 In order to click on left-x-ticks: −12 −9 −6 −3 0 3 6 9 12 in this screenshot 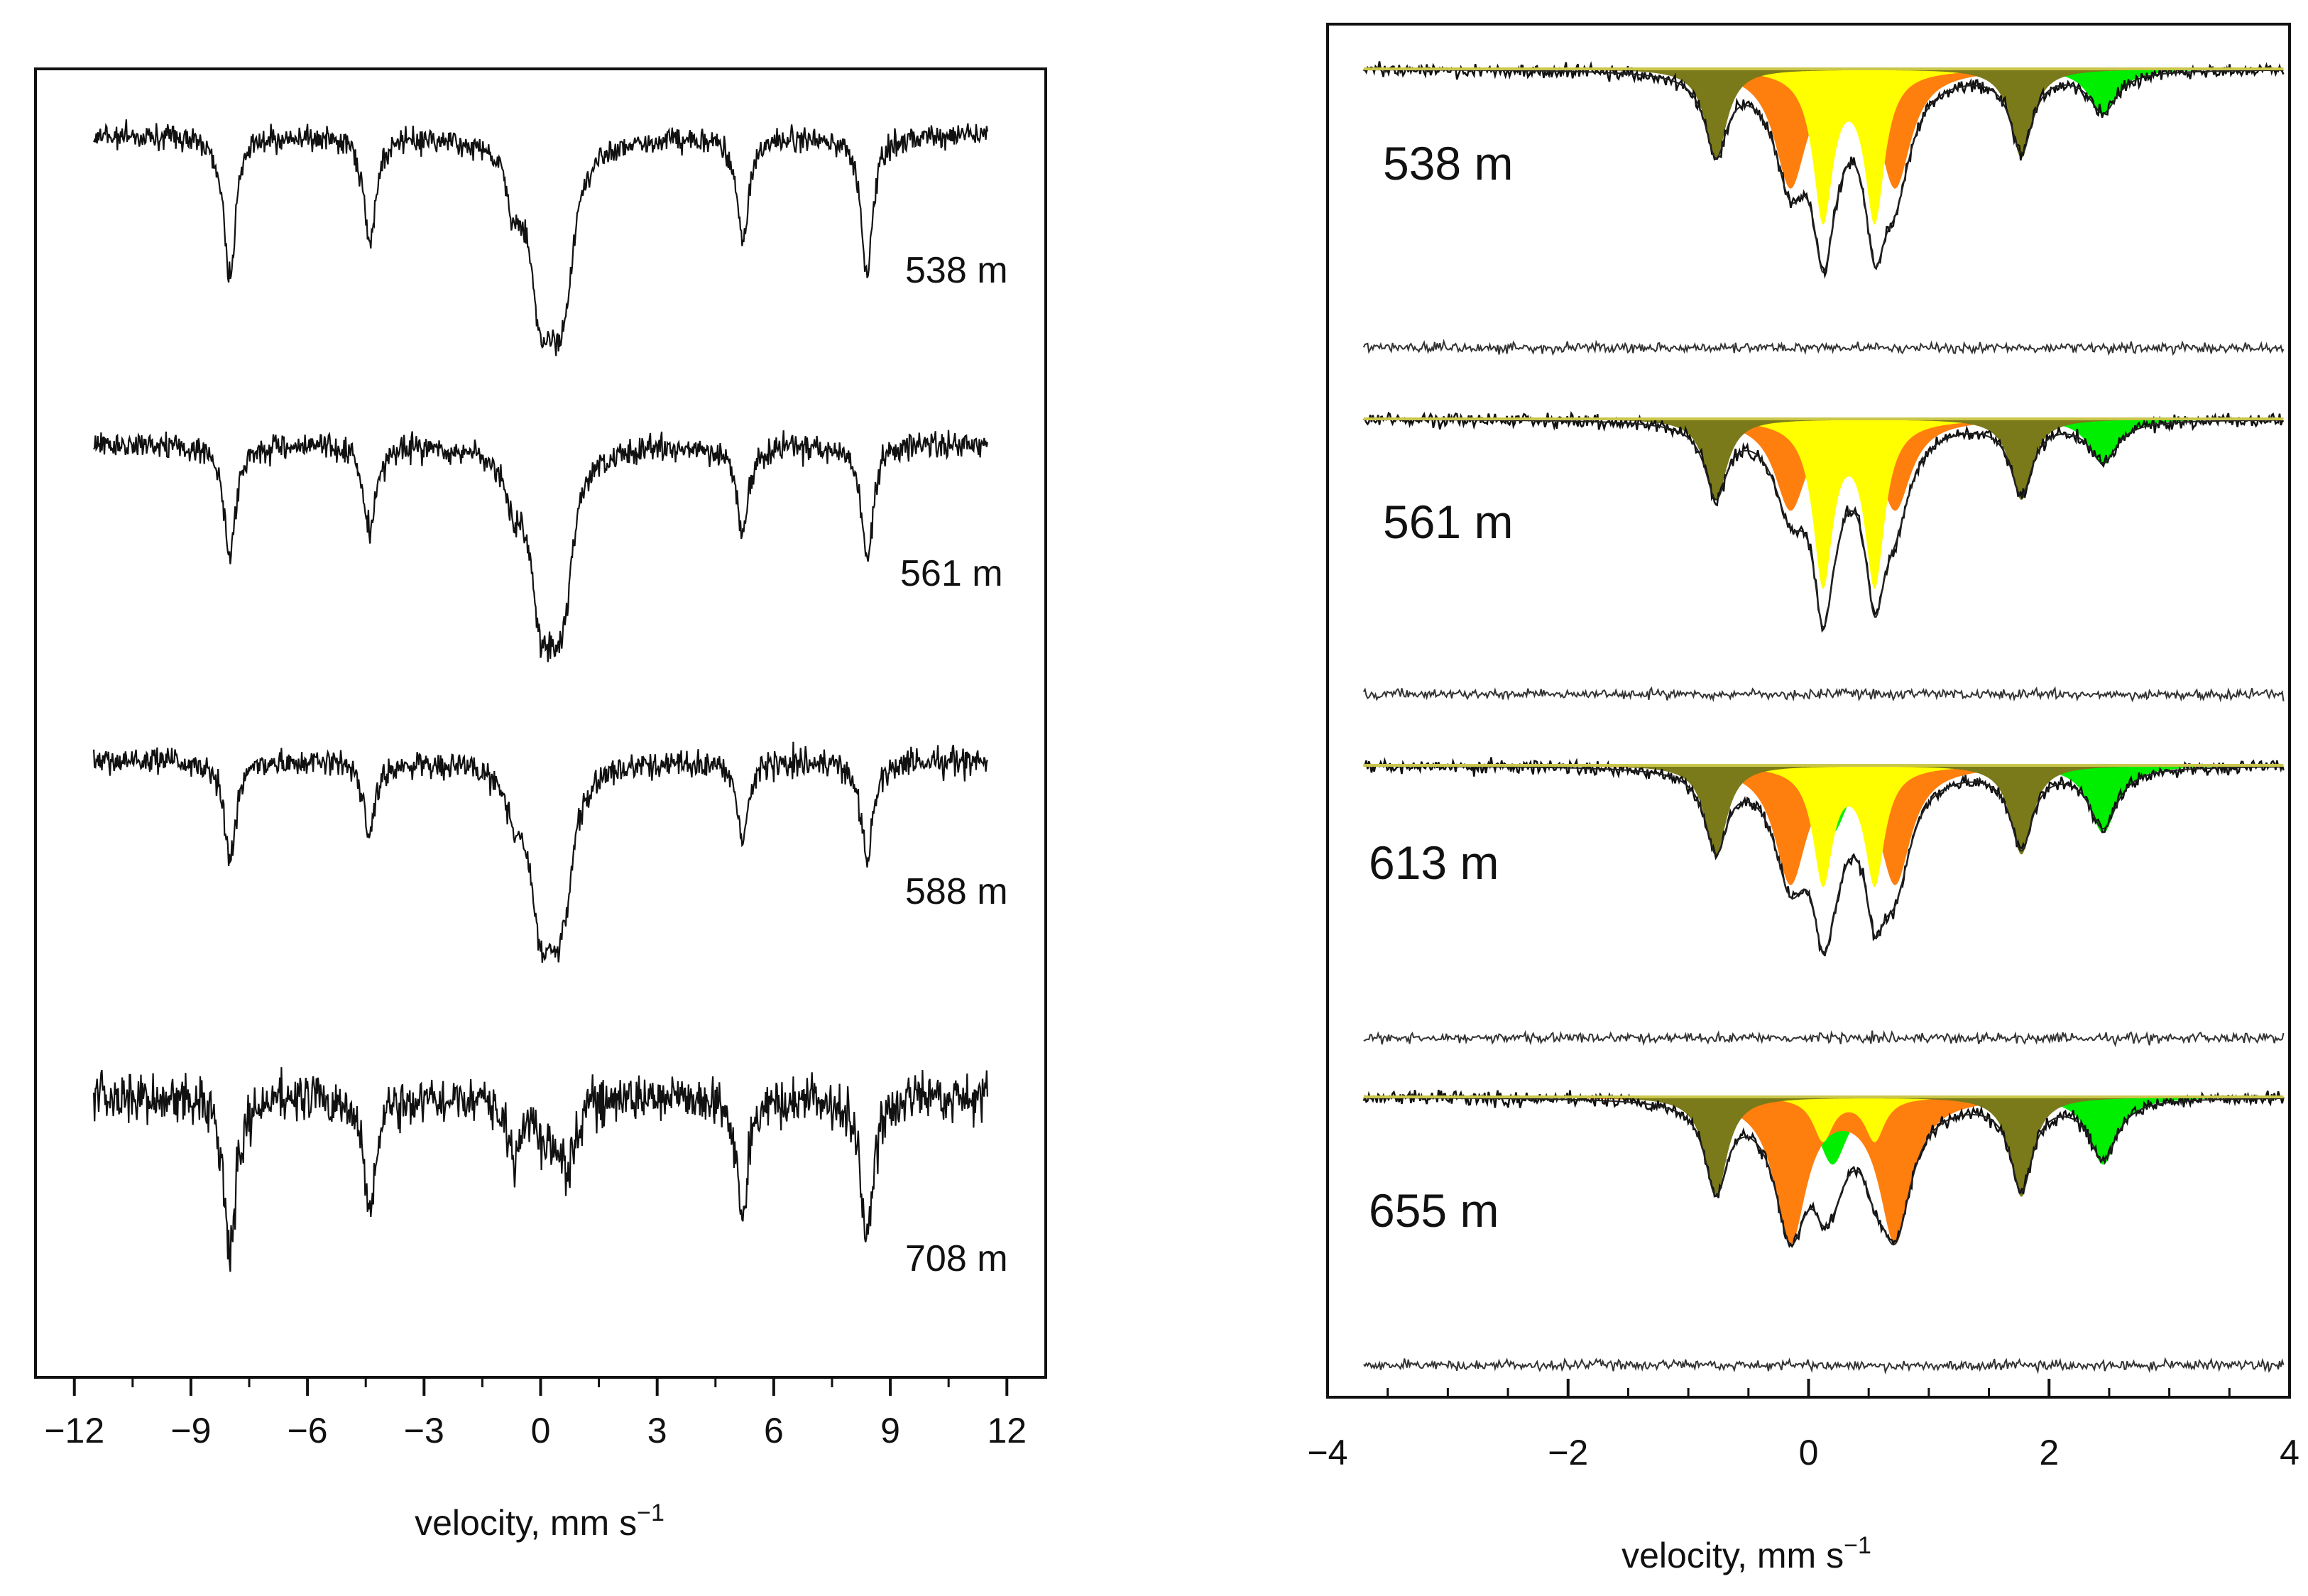, I will do `click(535, 1413)`.